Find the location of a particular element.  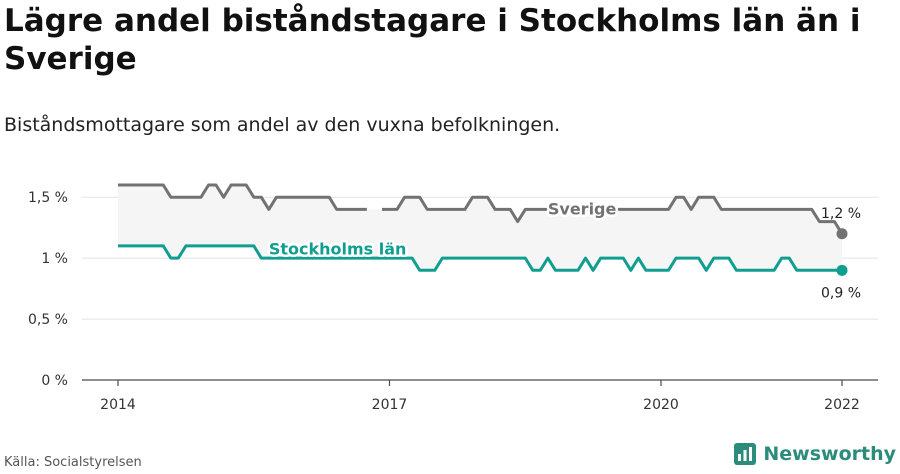

stockholm-series-label: Stockholms län is located at coordinates (338, 248).